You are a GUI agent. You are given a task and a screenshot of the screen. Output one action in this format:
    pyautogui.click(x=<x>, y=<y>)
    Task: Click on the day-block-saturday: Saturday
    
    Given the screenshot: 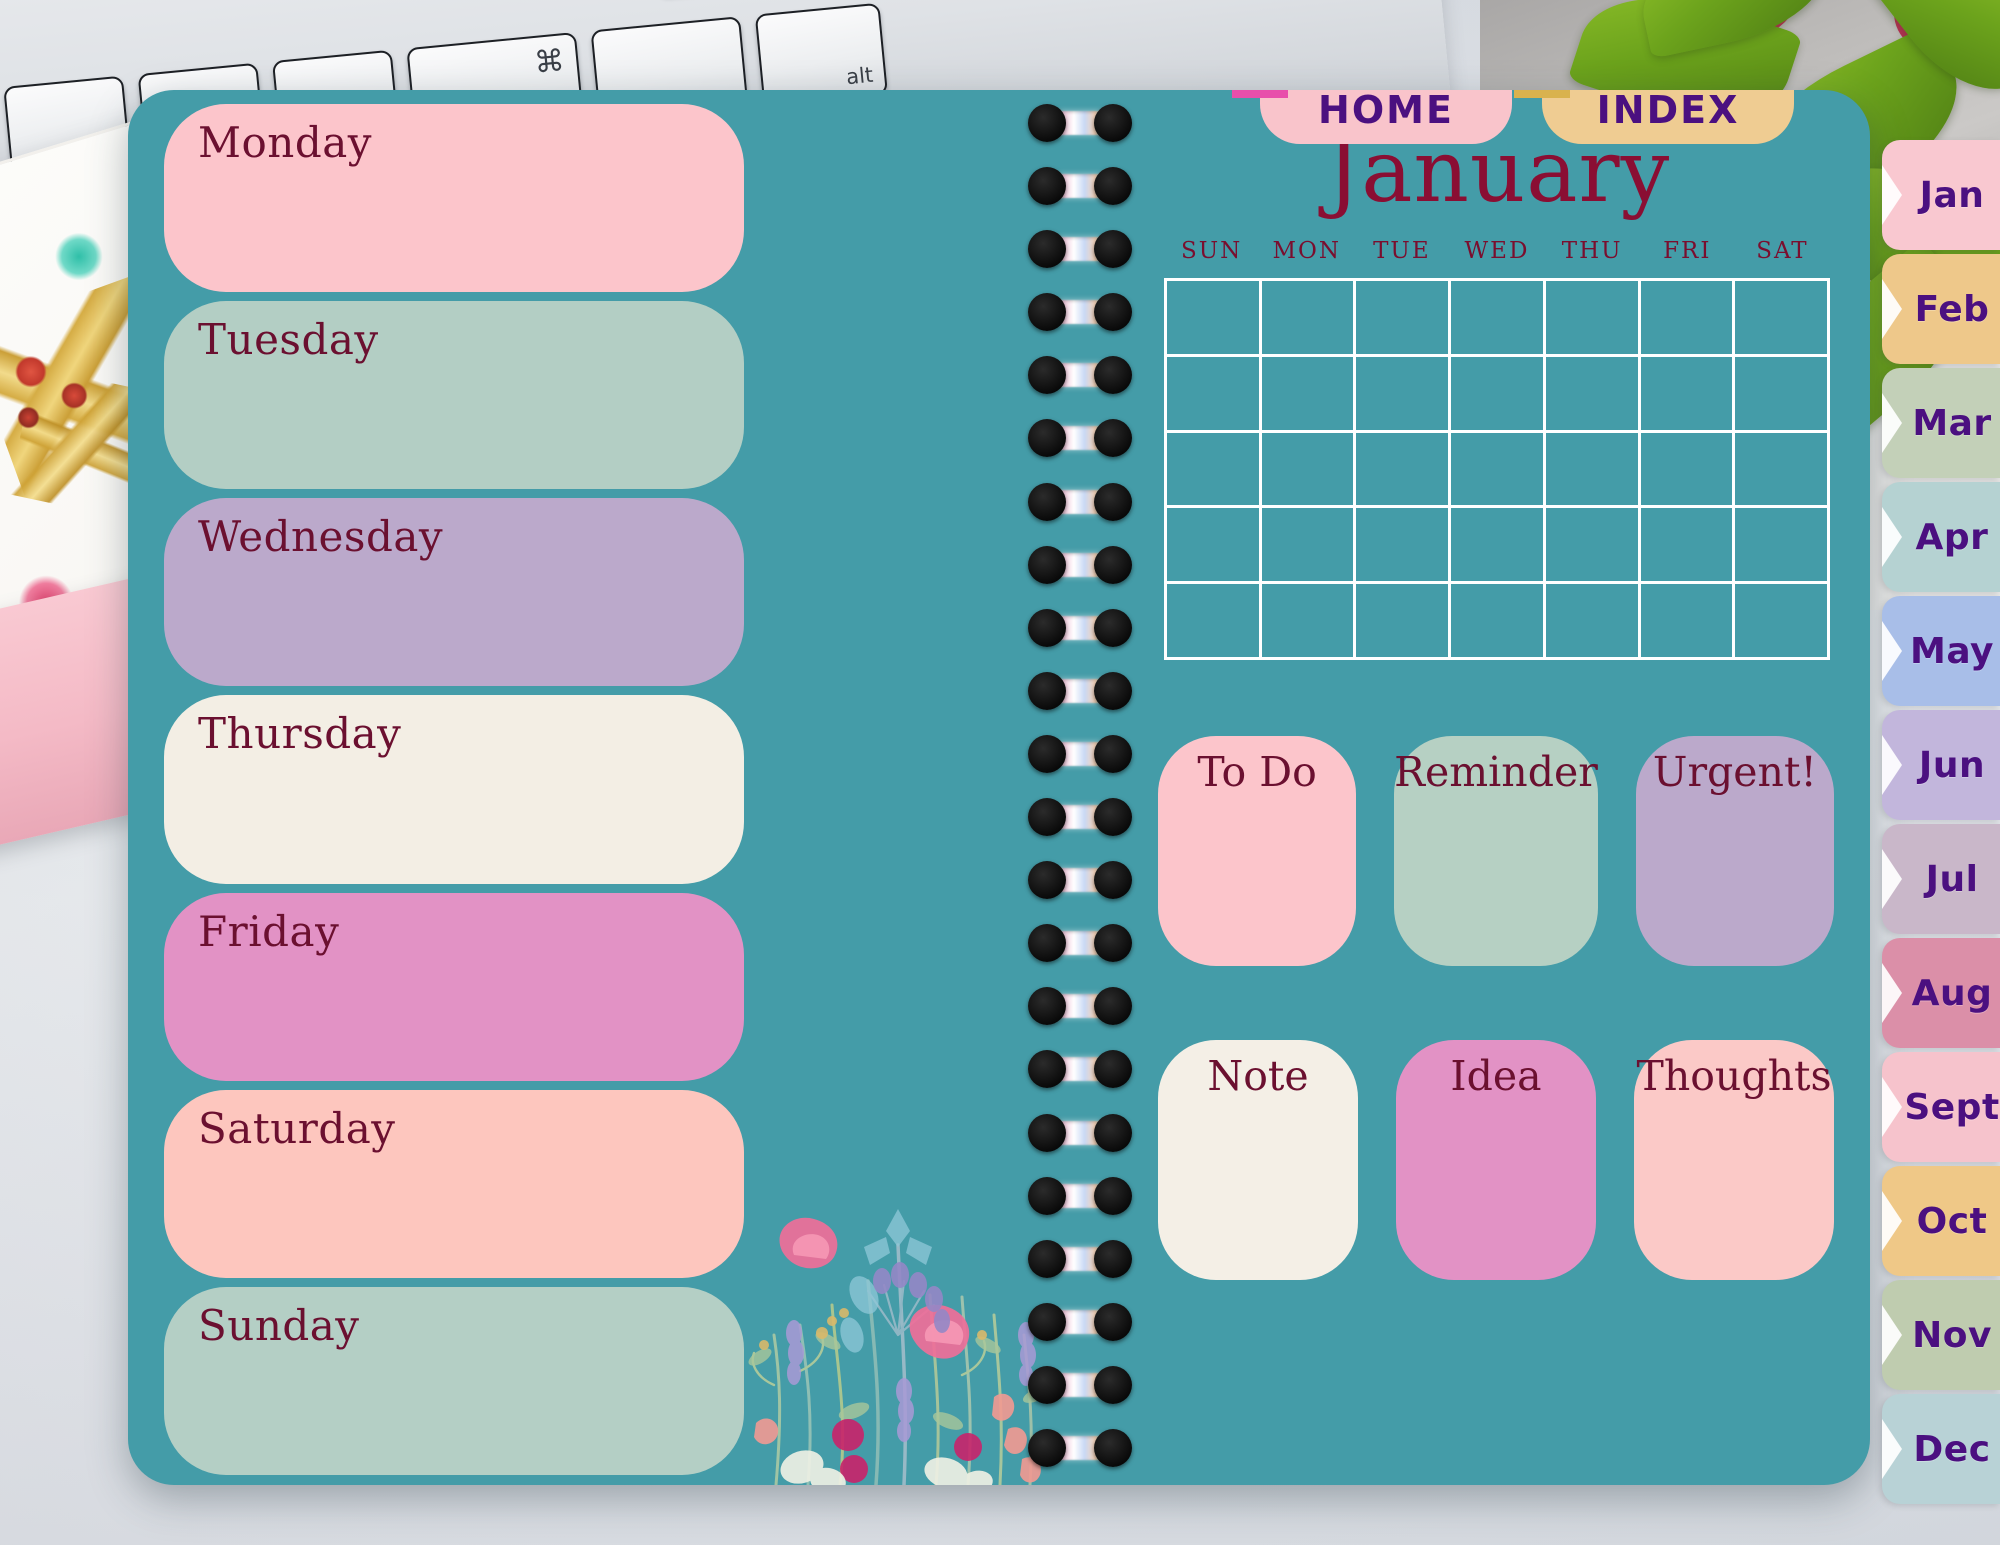 What is the action you would take?
    pyautogui.click(x=454, y=1183)
    